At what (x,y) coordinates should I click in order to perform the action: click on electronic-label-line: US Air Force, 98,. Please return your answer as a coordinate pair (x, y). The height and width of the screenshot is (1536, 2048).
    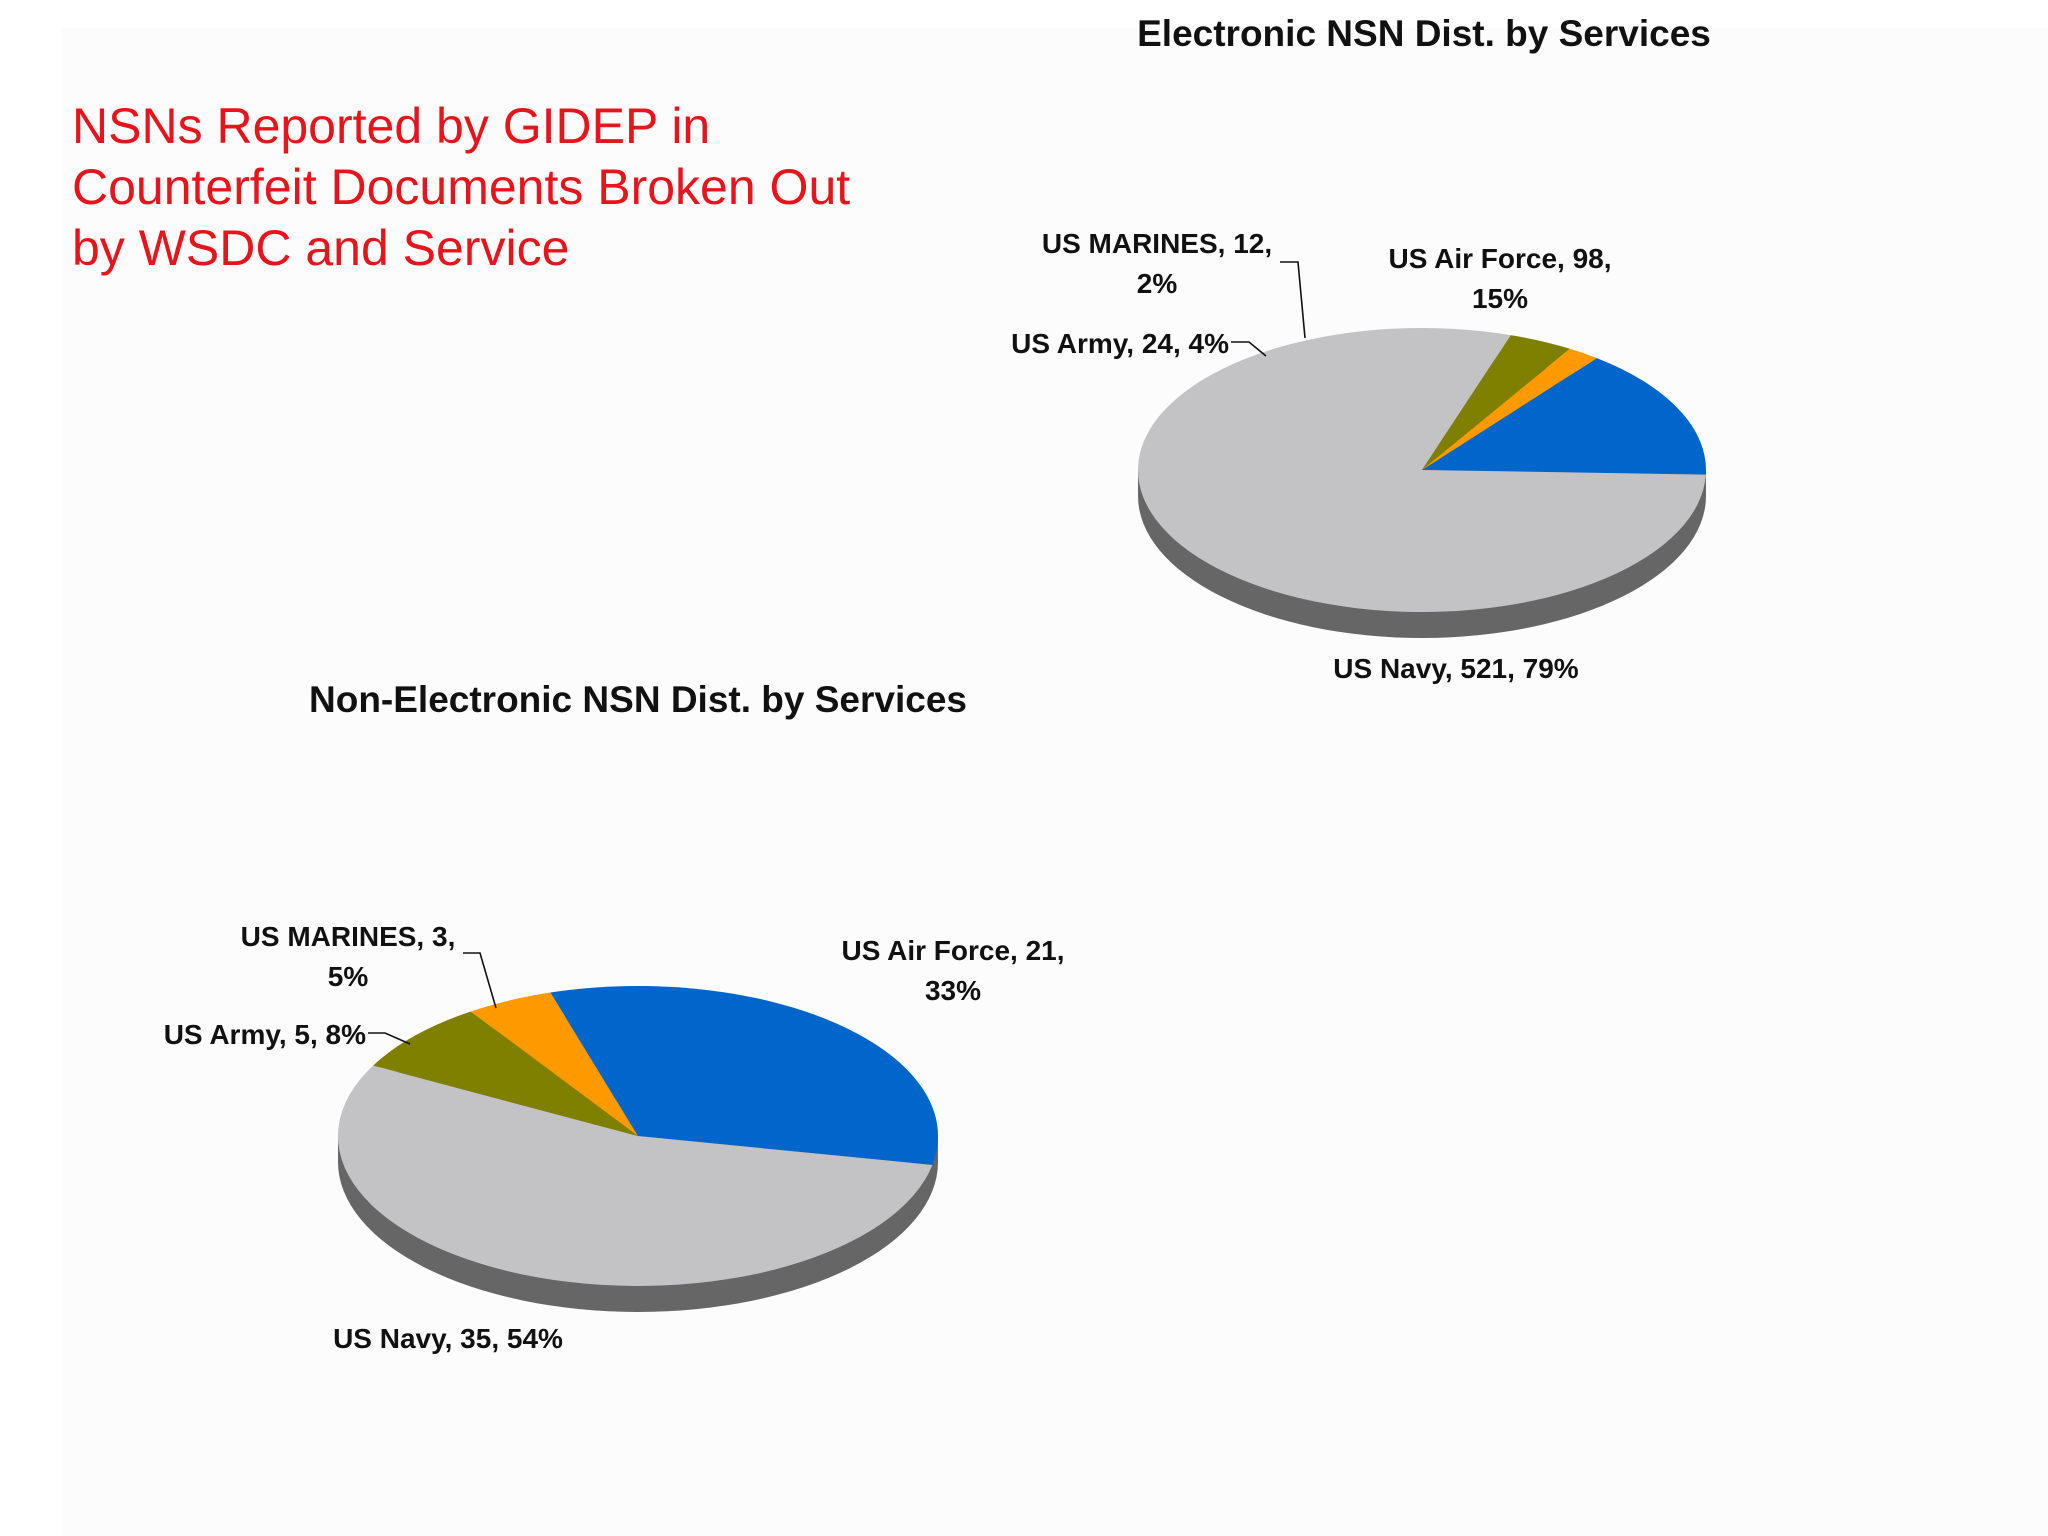
    Looking at the image, I should click on (1499, 258).